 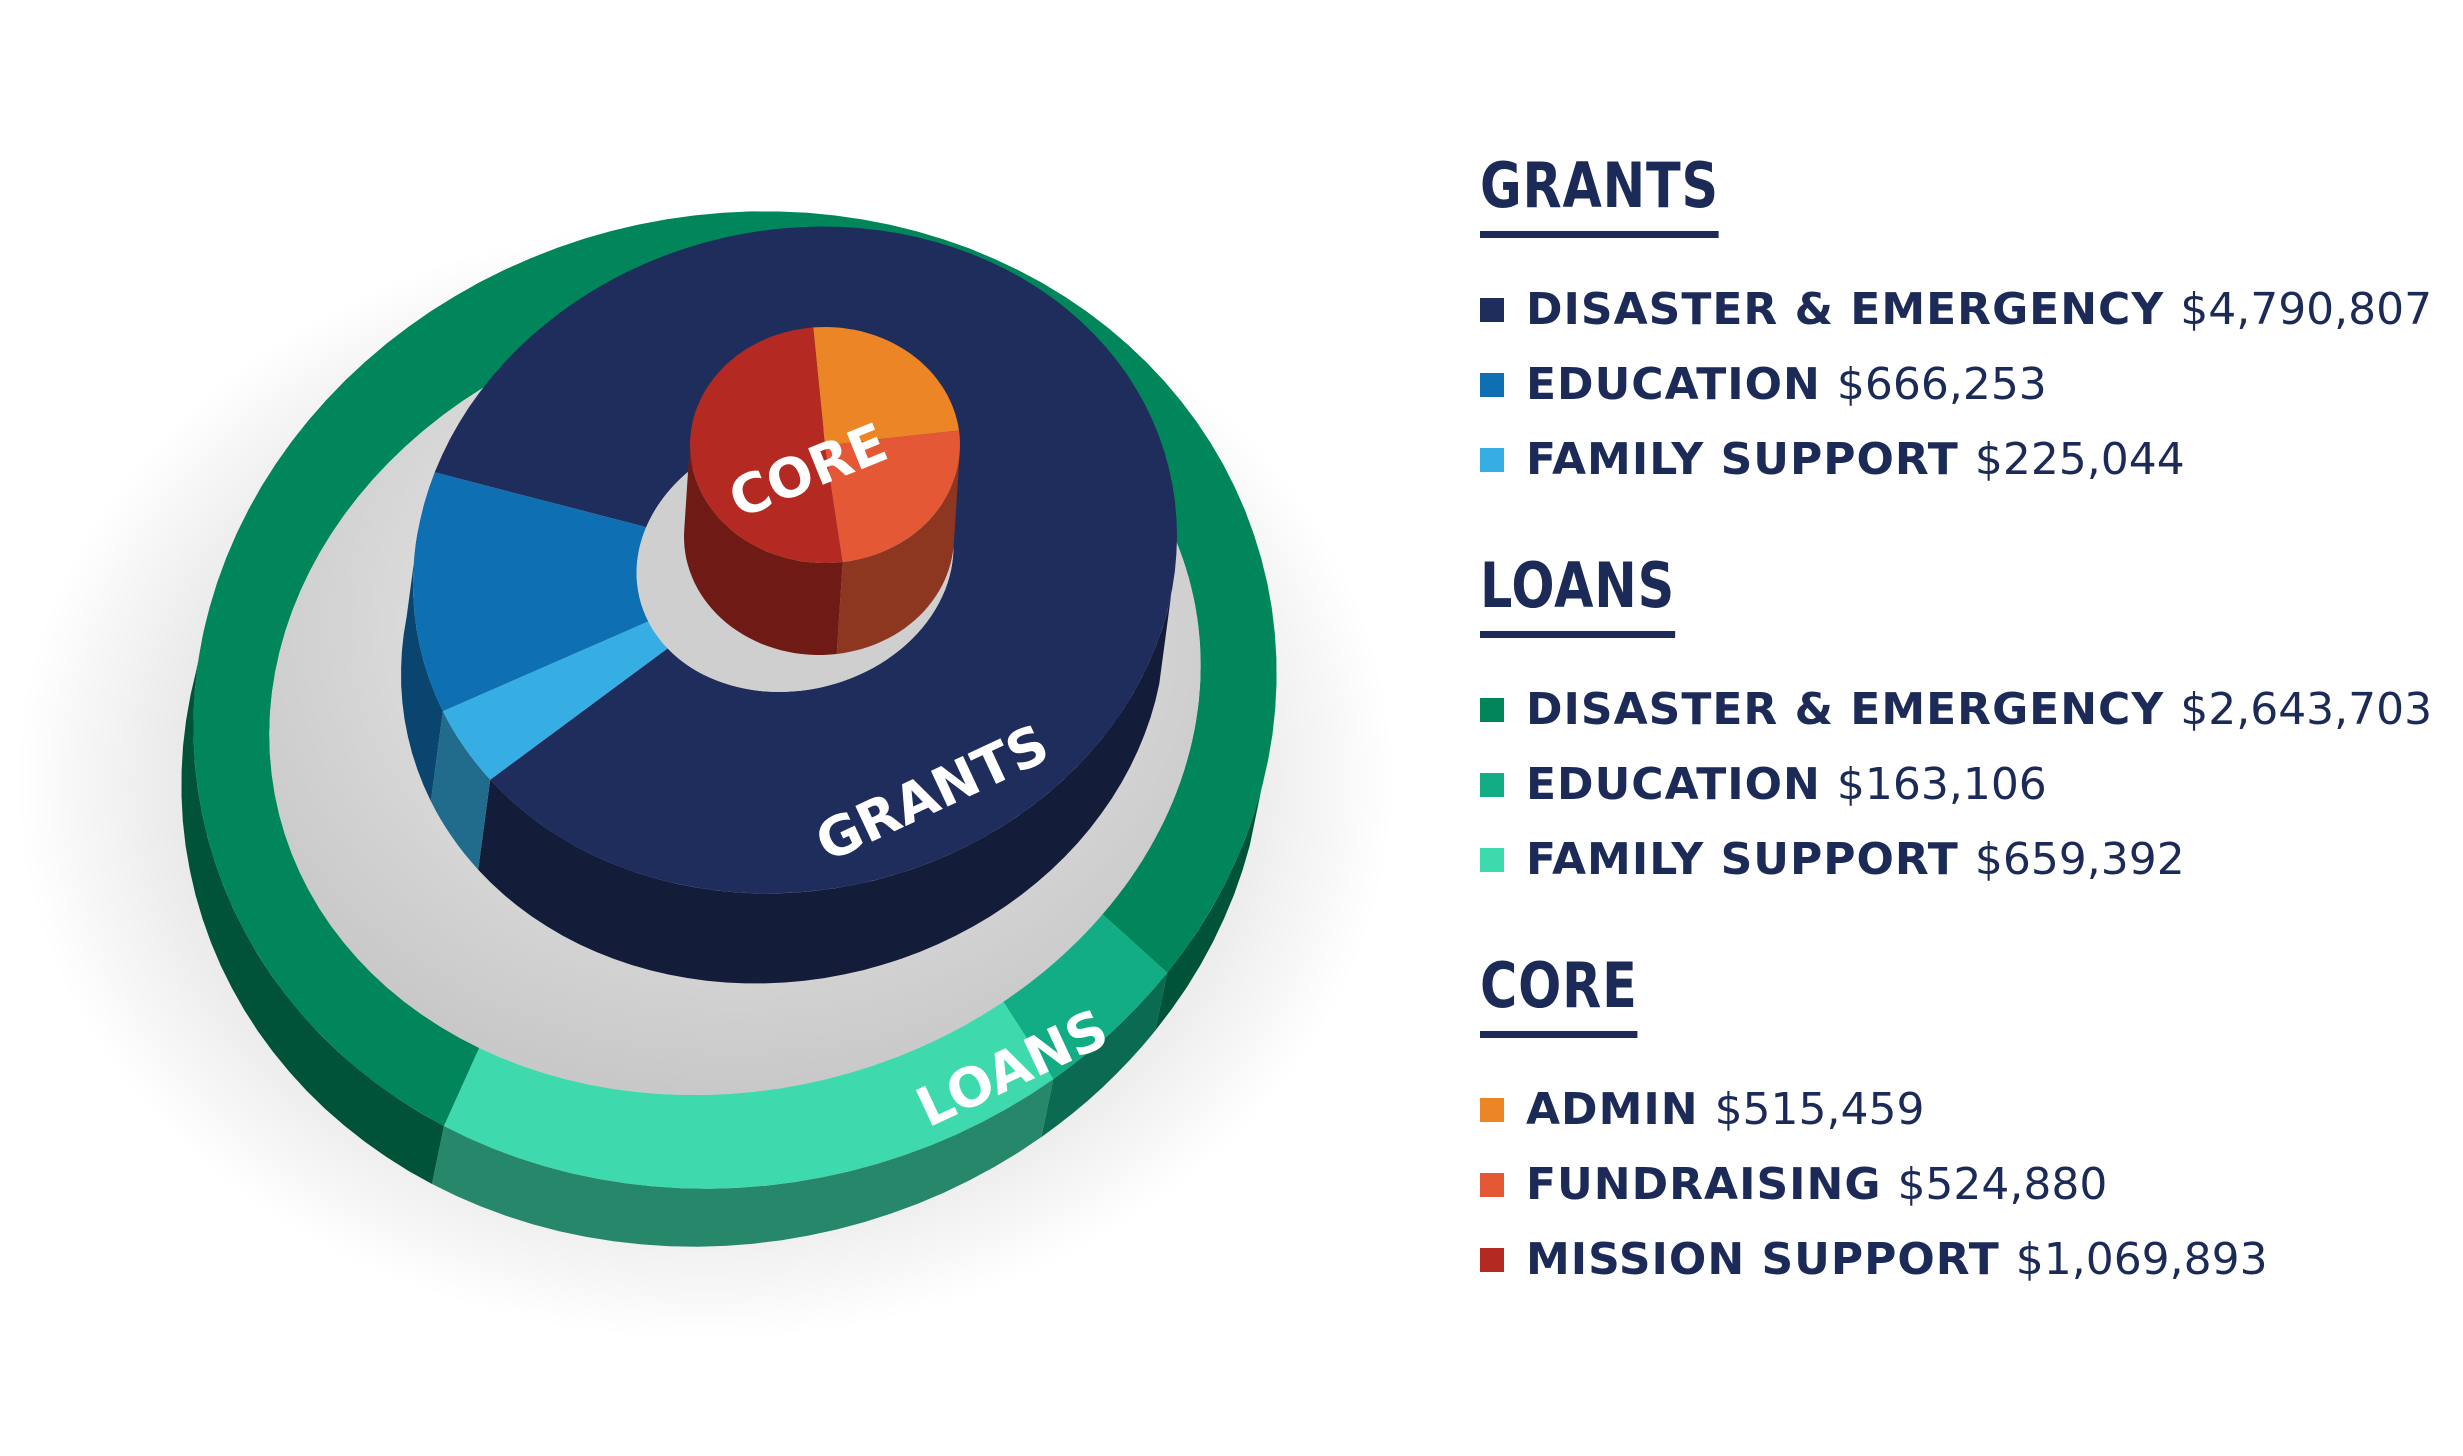 I want to click on legend-item-value: $524,880, so click(x=2002, y=1184).